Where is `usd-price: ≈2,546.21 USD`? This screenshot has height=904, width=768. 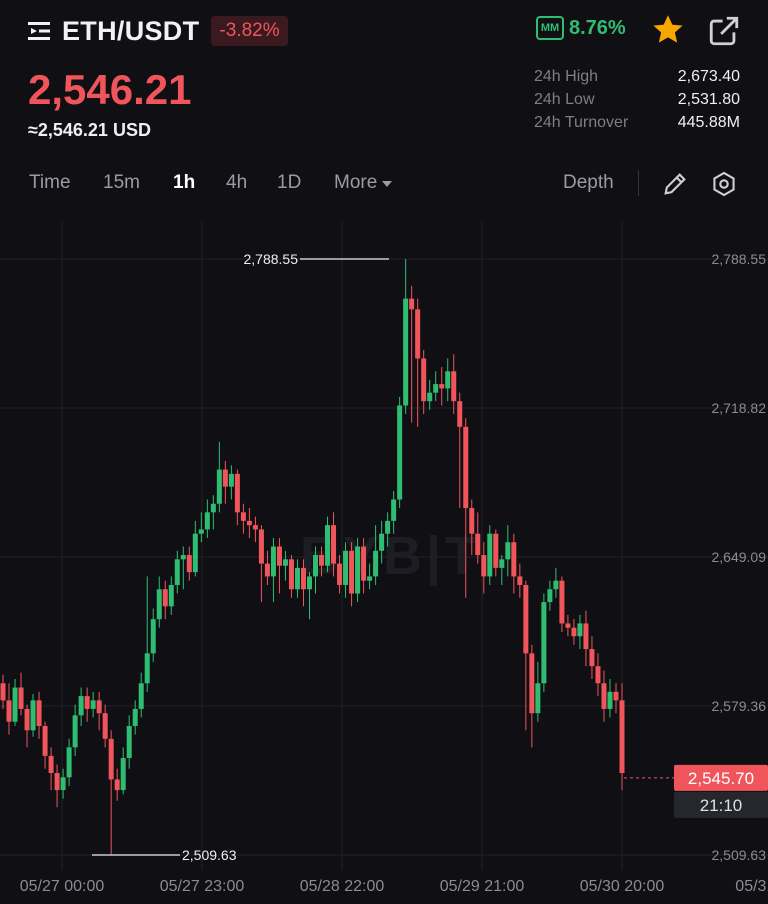 usd-price: ≈2,546.21 USD is located at coordinates (89, 130).